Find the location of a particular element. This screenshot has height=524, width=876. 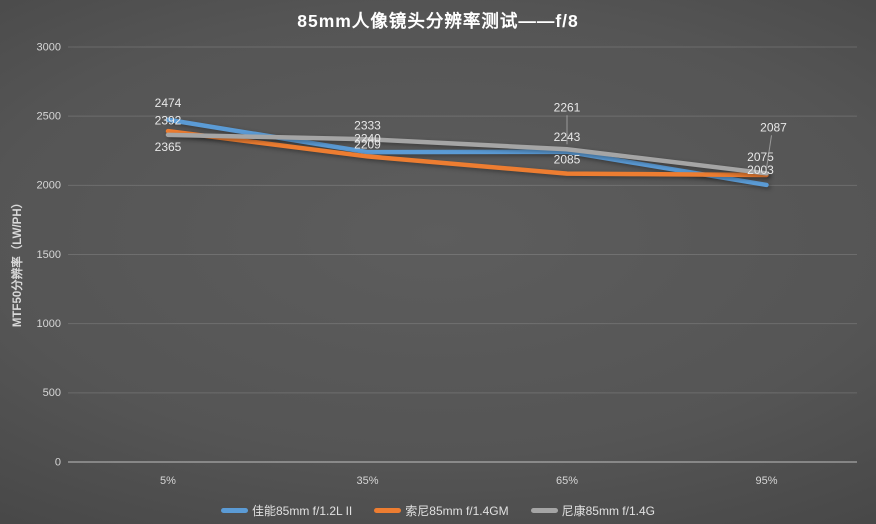

x-tick-label: 65% is located at coordinates (567, 481).